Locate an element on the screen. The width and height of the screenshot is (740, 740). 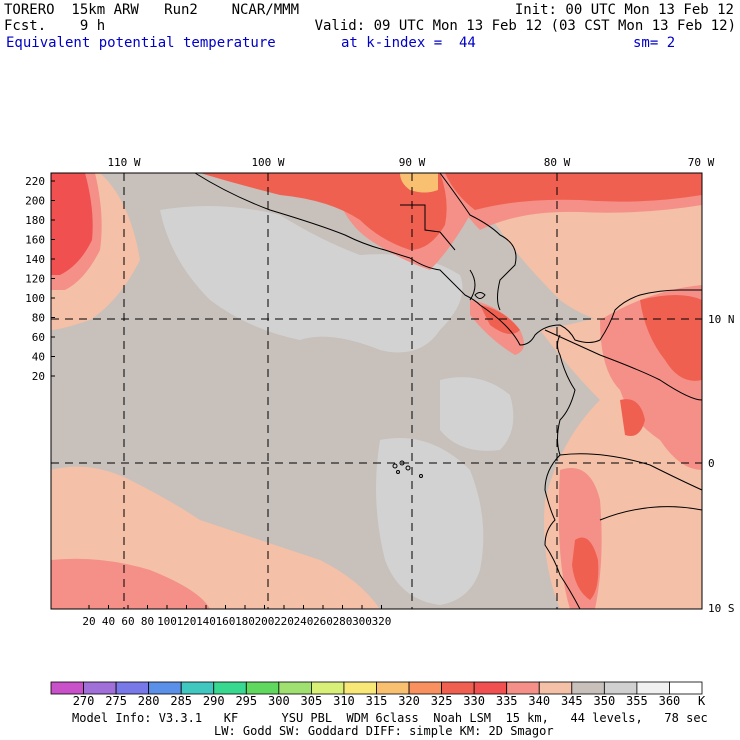
x-tick-label: 120 is located at coordinates (187, 621).